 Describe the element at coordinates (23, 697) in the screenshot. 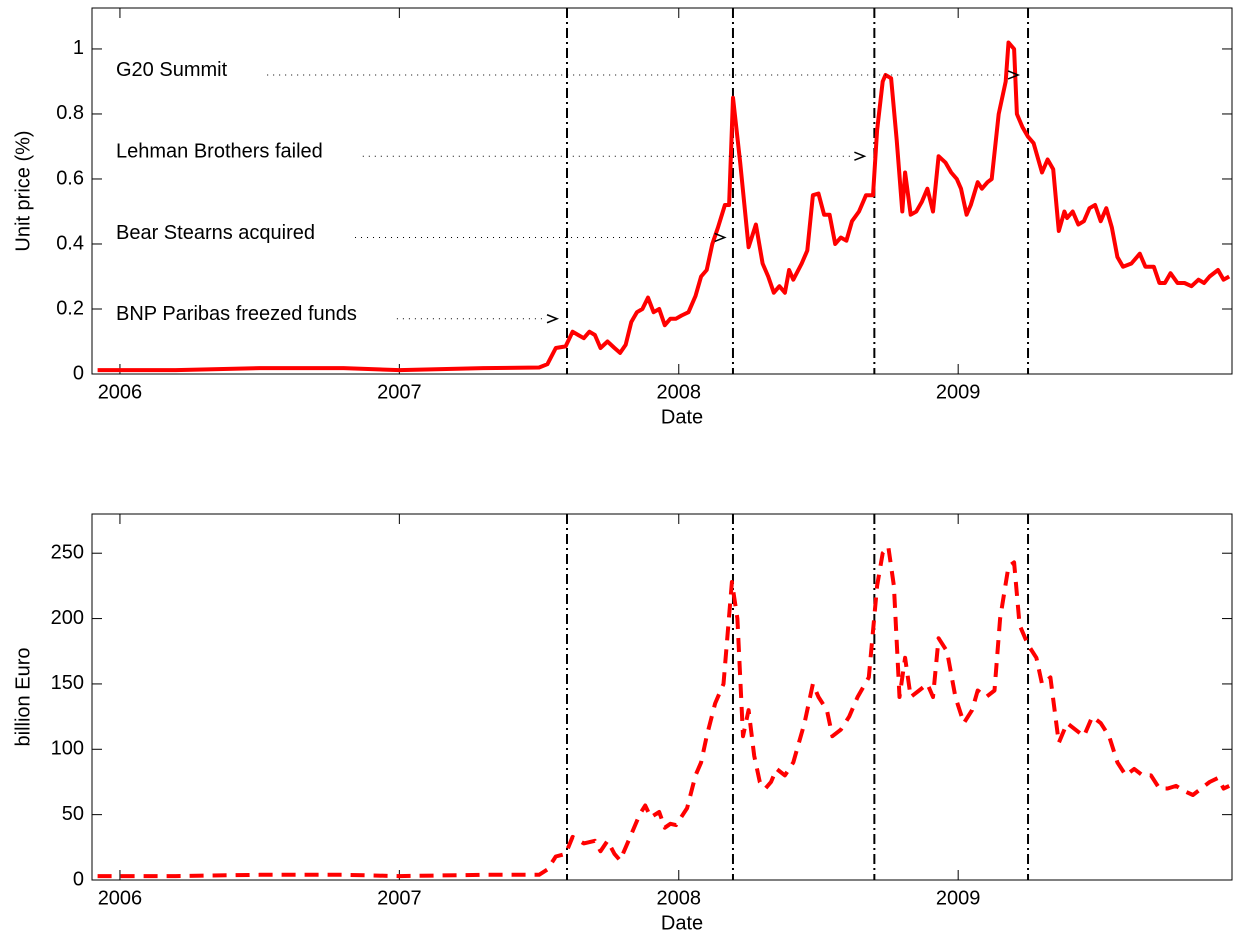

I see `y-axis-label: billion Euro` at that location.